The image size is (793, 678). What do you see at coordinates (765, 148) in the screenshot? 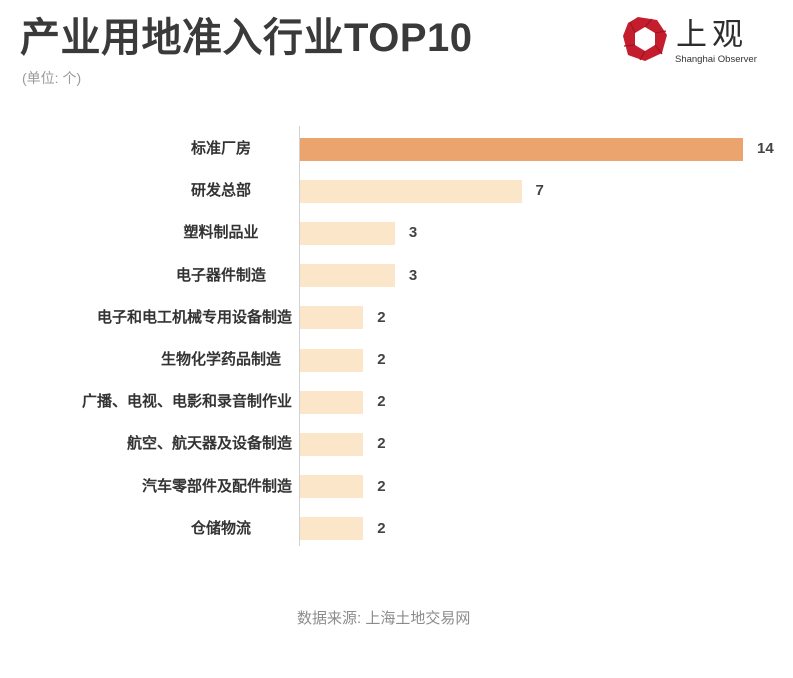
I see `value-label: 14` at bounding box center [765, 148].